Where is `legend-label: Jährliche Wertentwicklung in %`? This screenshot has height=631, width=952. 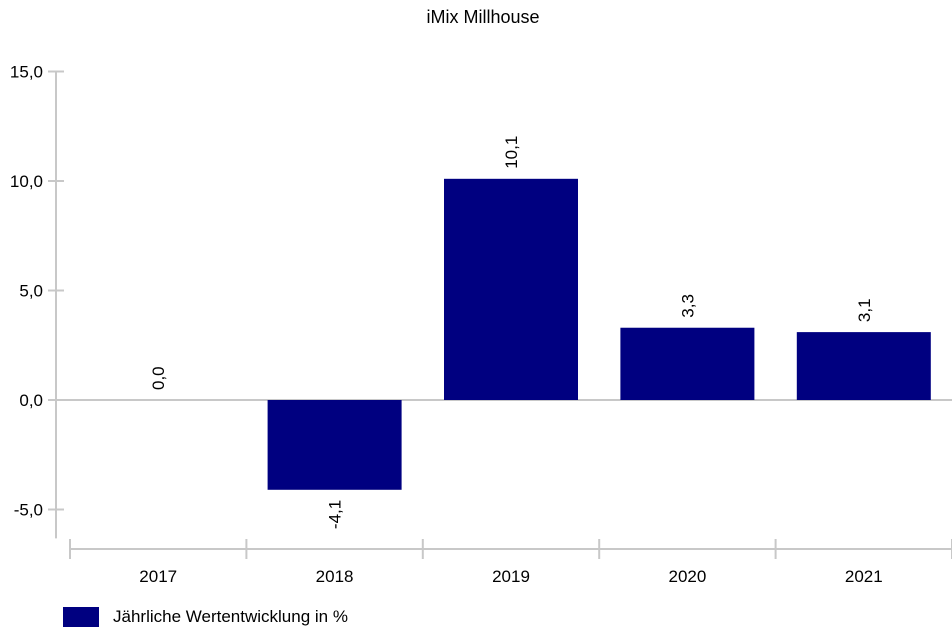
legend-label: Jährliche Wertentwicklung in % is located at coordinates (230, 616).